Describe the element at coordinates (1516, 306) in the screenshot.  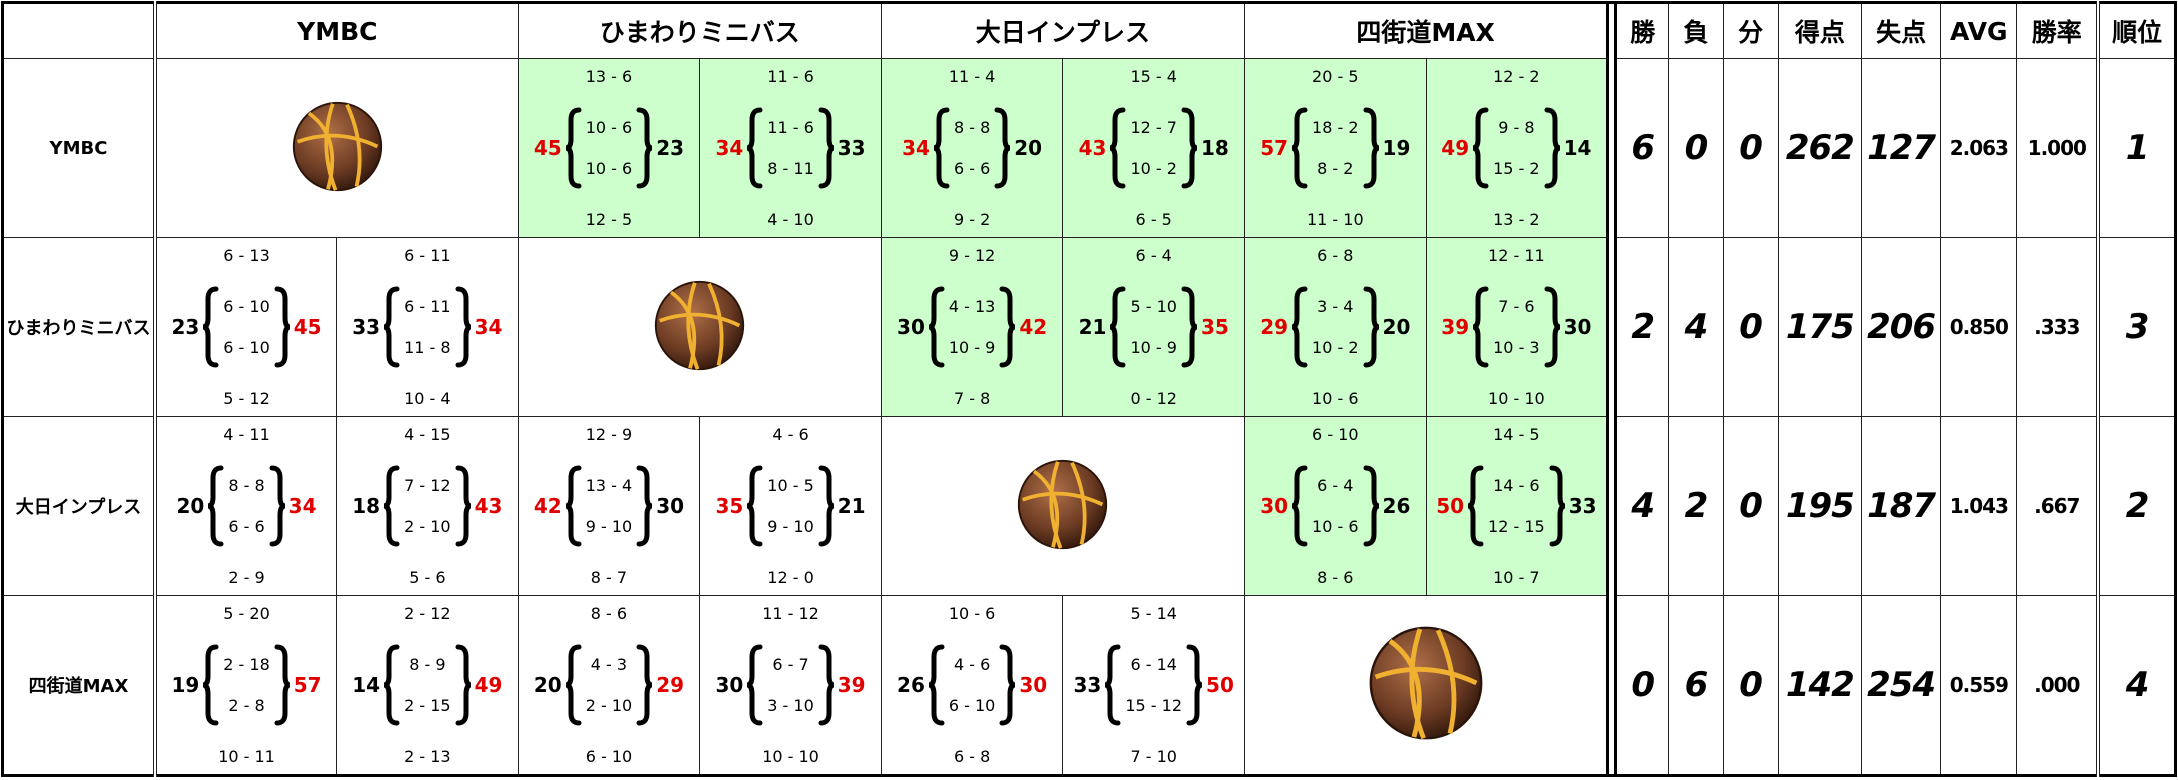
I see `quarter-score: 7 - 6` at that location.